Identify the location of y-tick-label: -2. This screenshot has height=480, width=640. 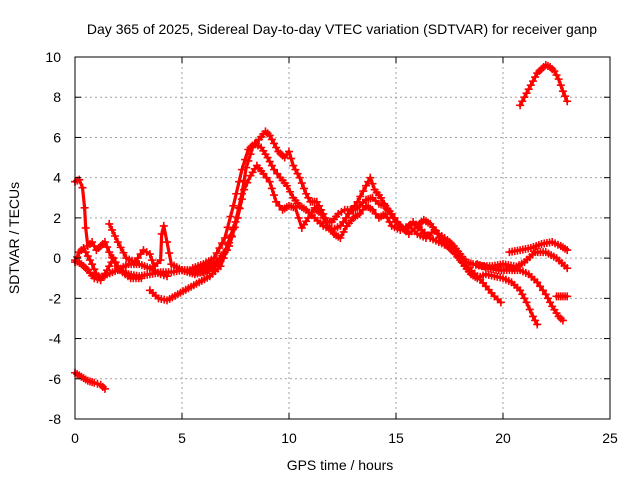
(55, 298).